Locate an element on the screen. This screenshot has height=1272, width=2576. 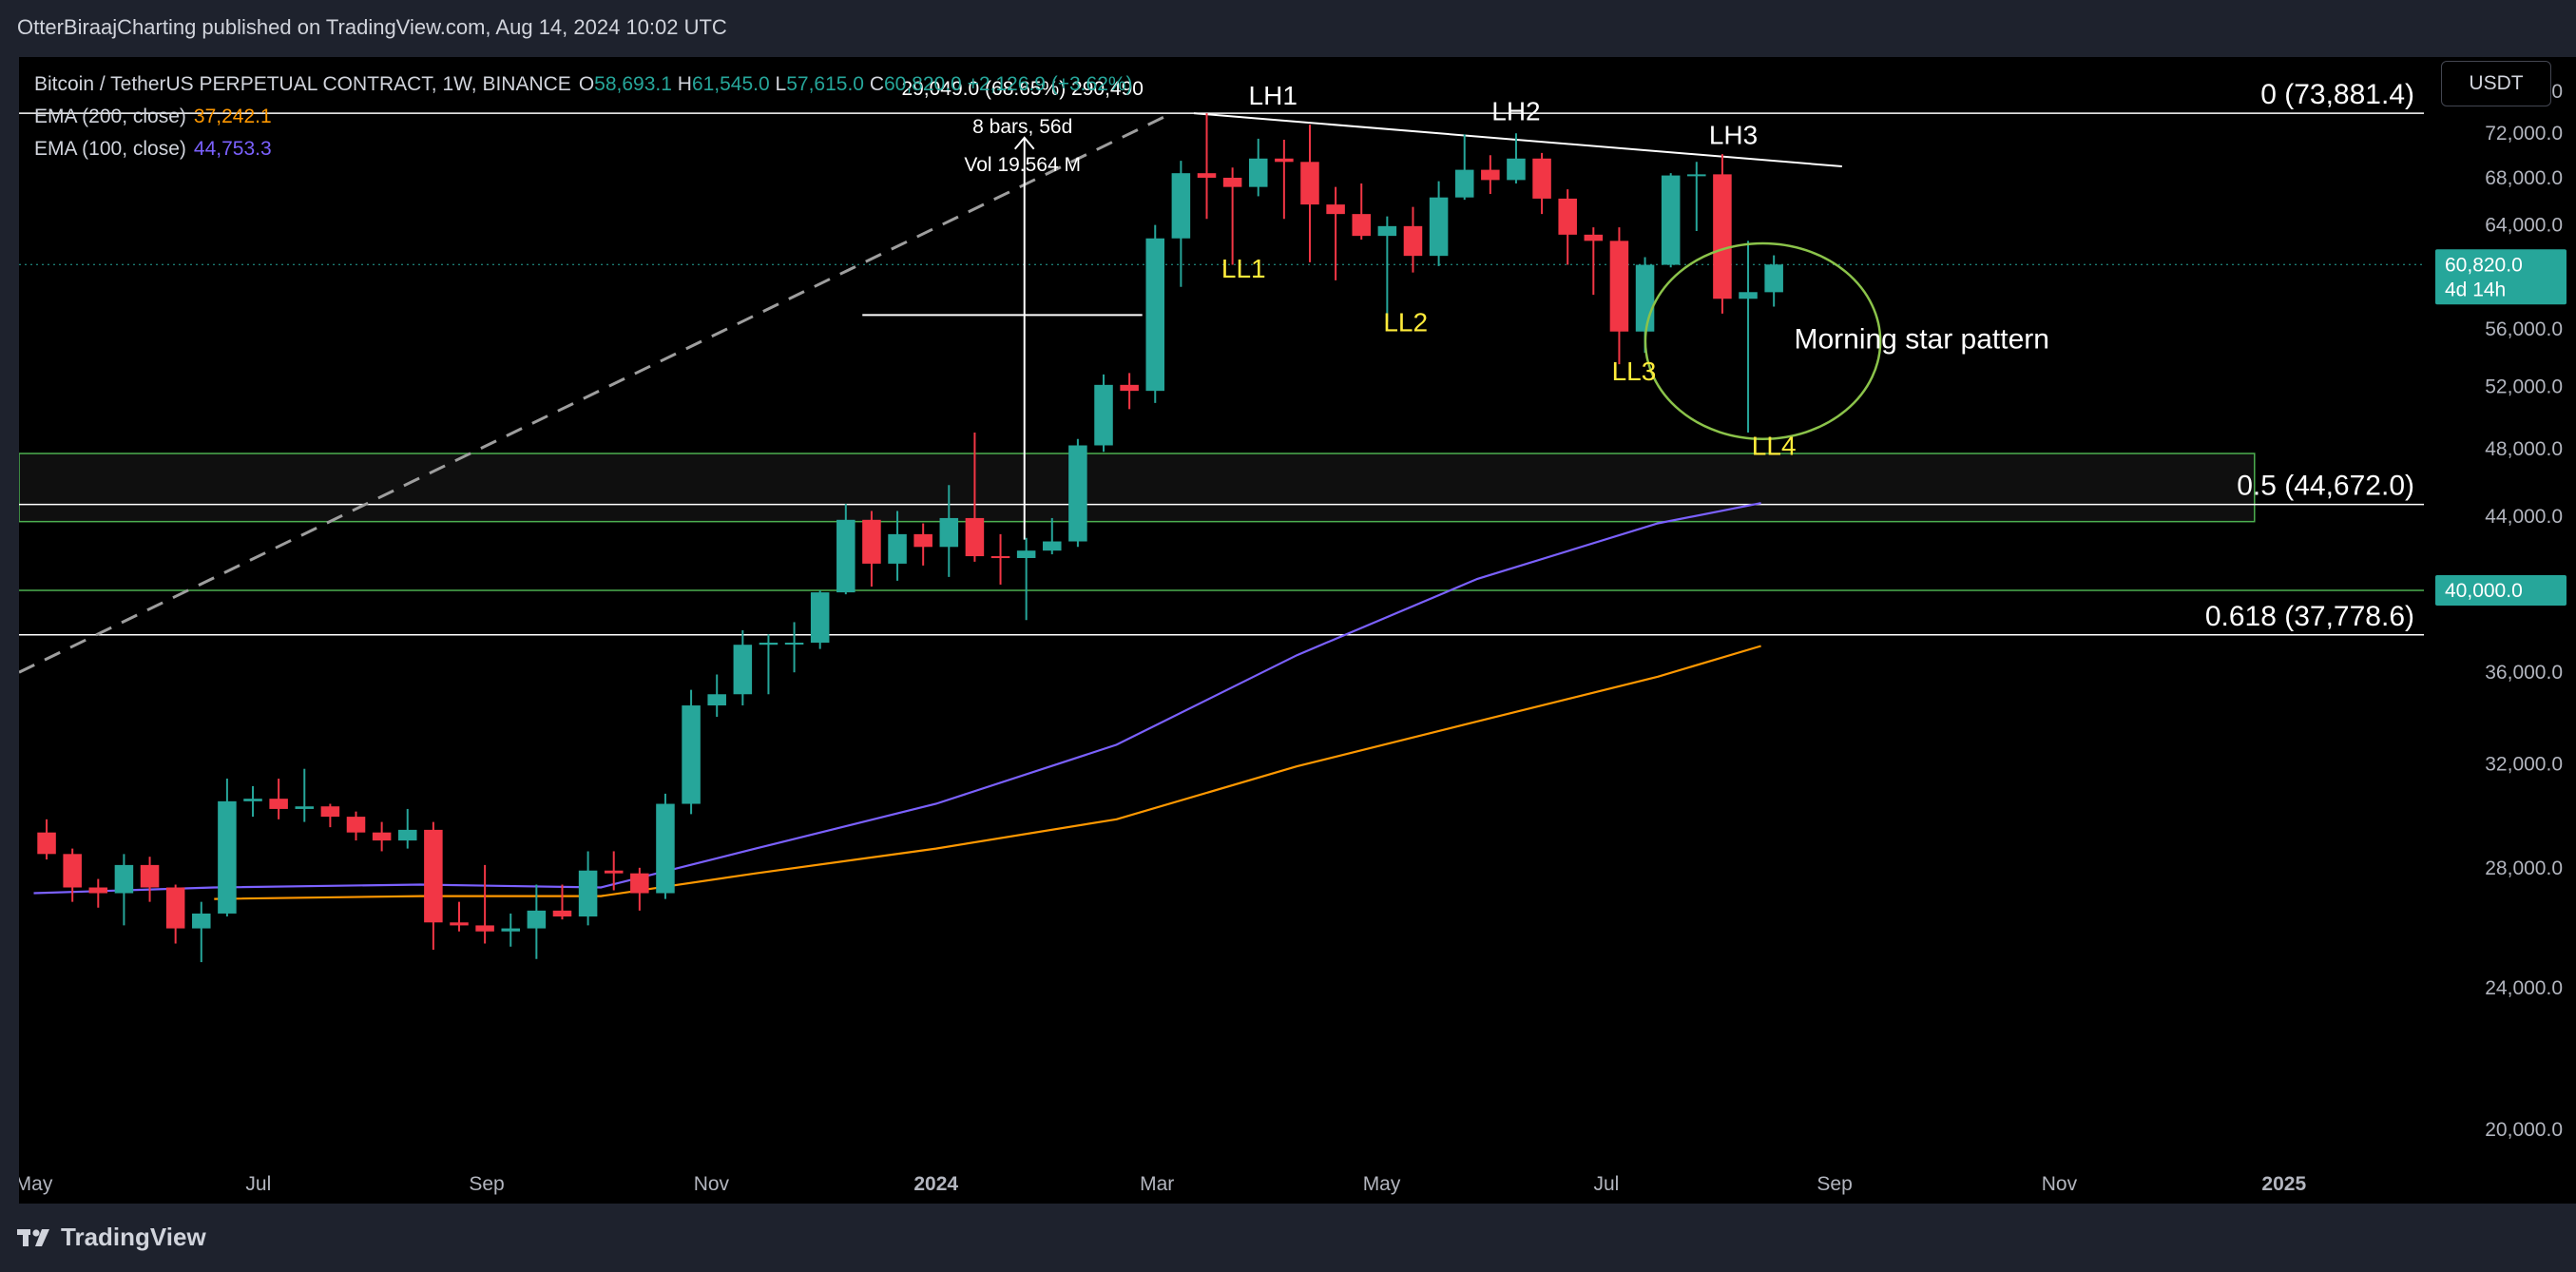
legend-ema200-row: EMA (200, close) 37,242.1 is located at coordinates (584, 117).